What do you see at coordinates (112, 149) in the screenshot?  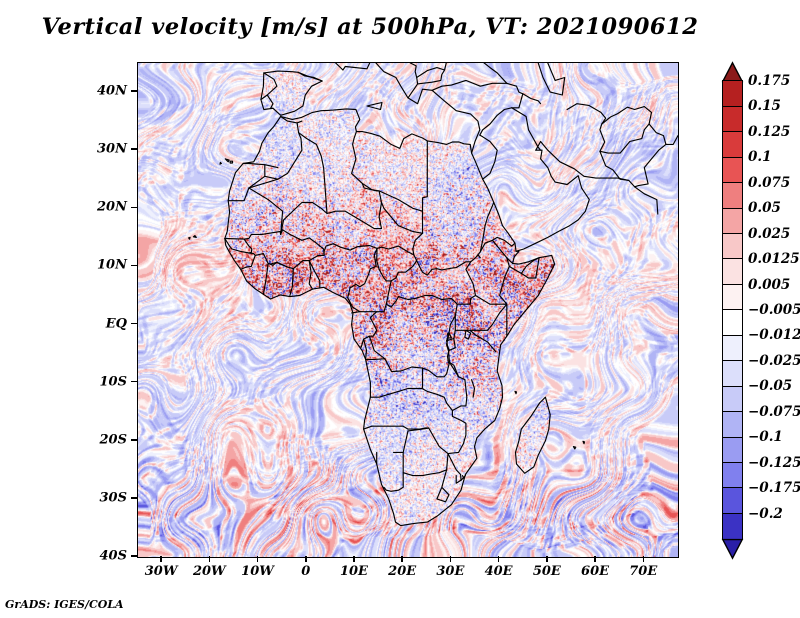 I see `latitude-tick-label: 30N` at bounding box center [112, 149].